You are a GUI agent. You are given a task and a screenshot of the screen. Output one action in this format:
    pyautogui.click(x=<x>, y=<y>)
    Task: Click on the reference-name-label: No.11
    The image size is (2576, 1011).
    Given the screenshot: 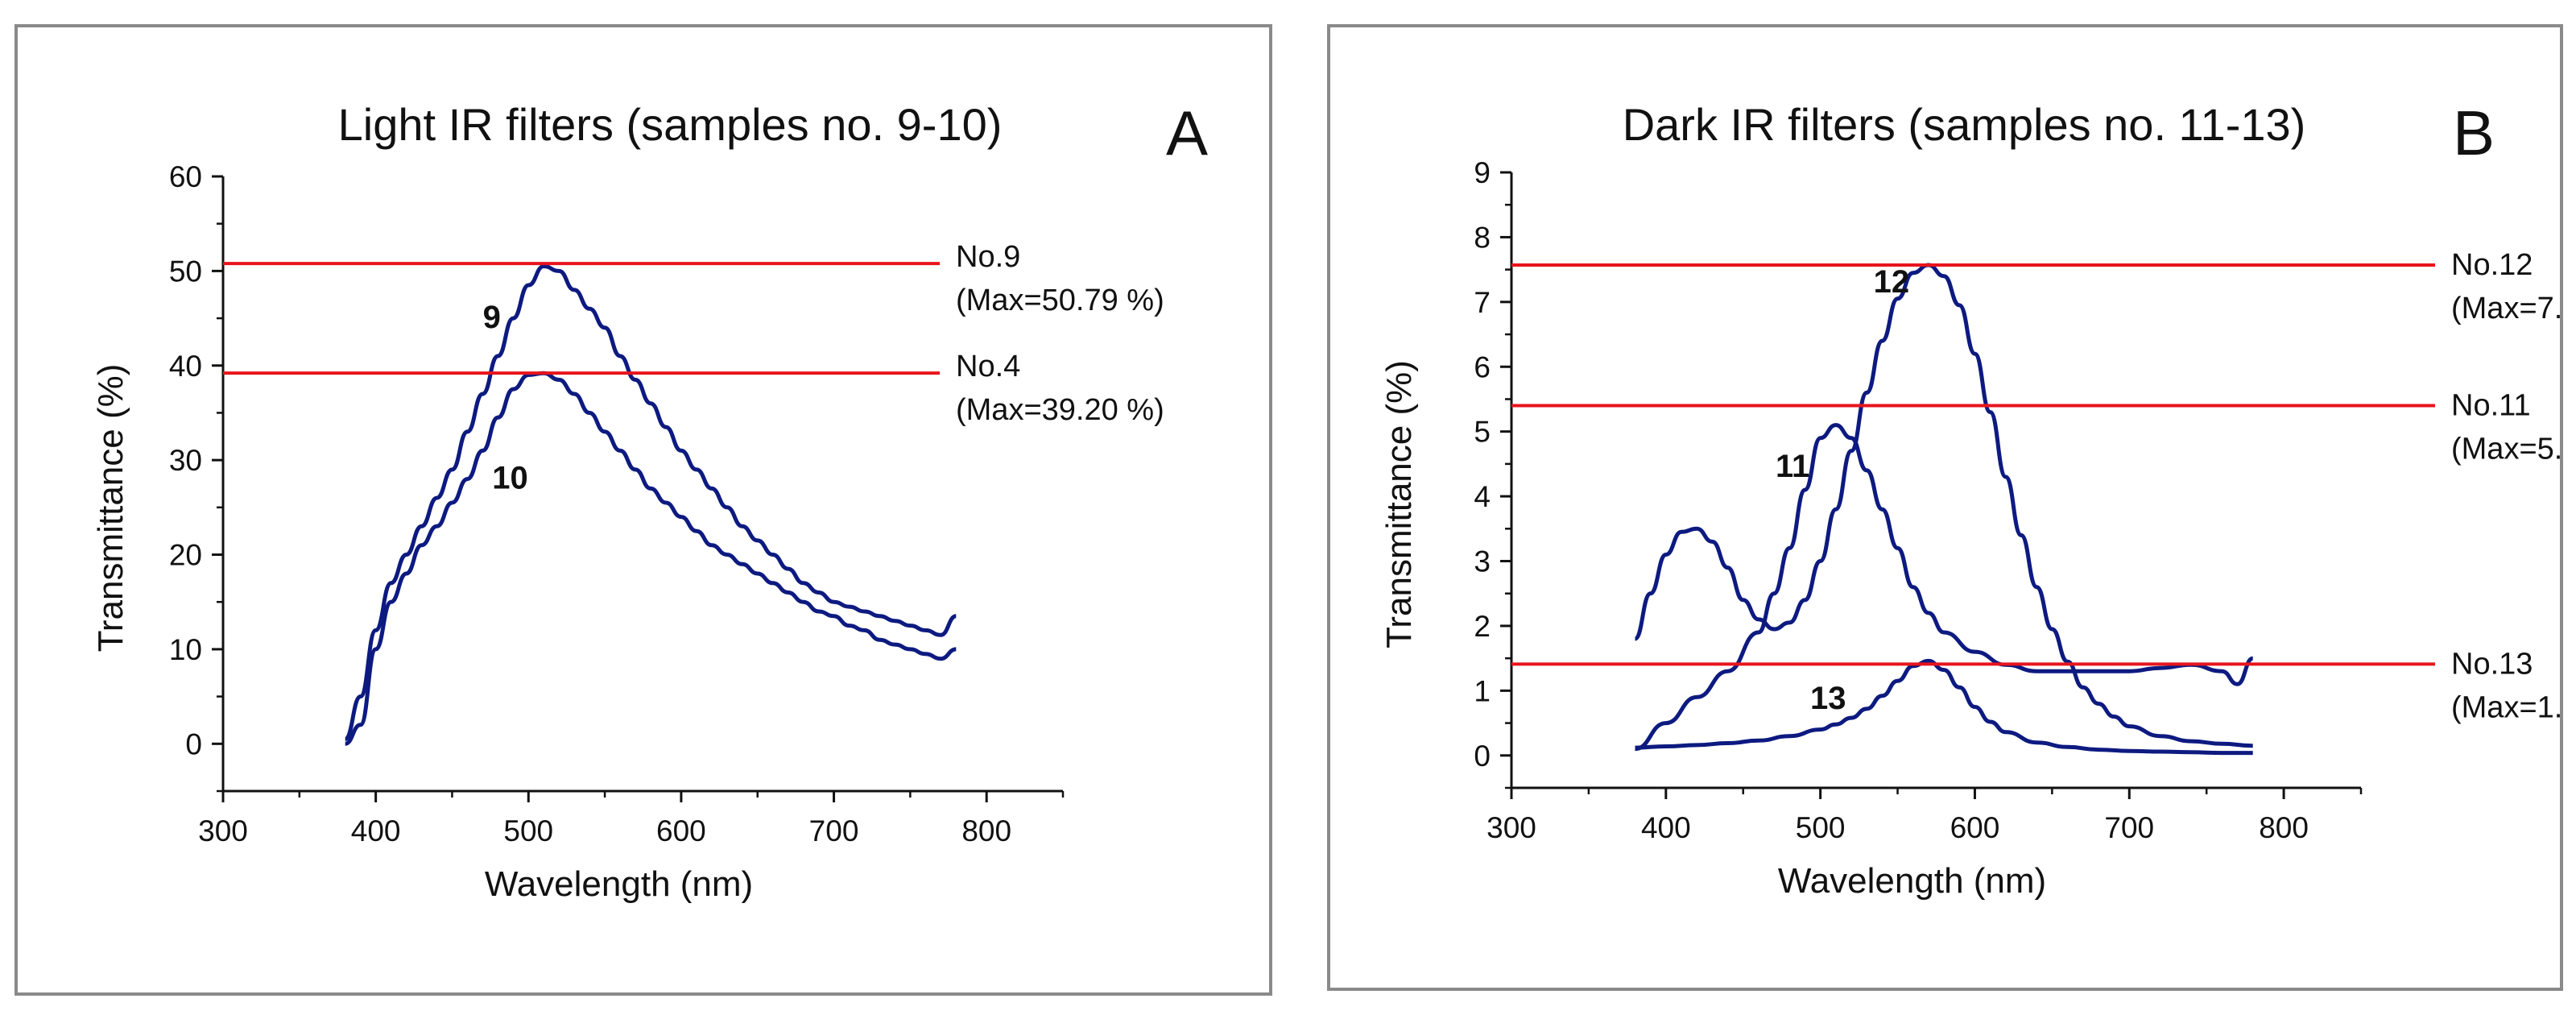 What is the action you would take?
    pyautogui.click(x=2491, y=406)
    